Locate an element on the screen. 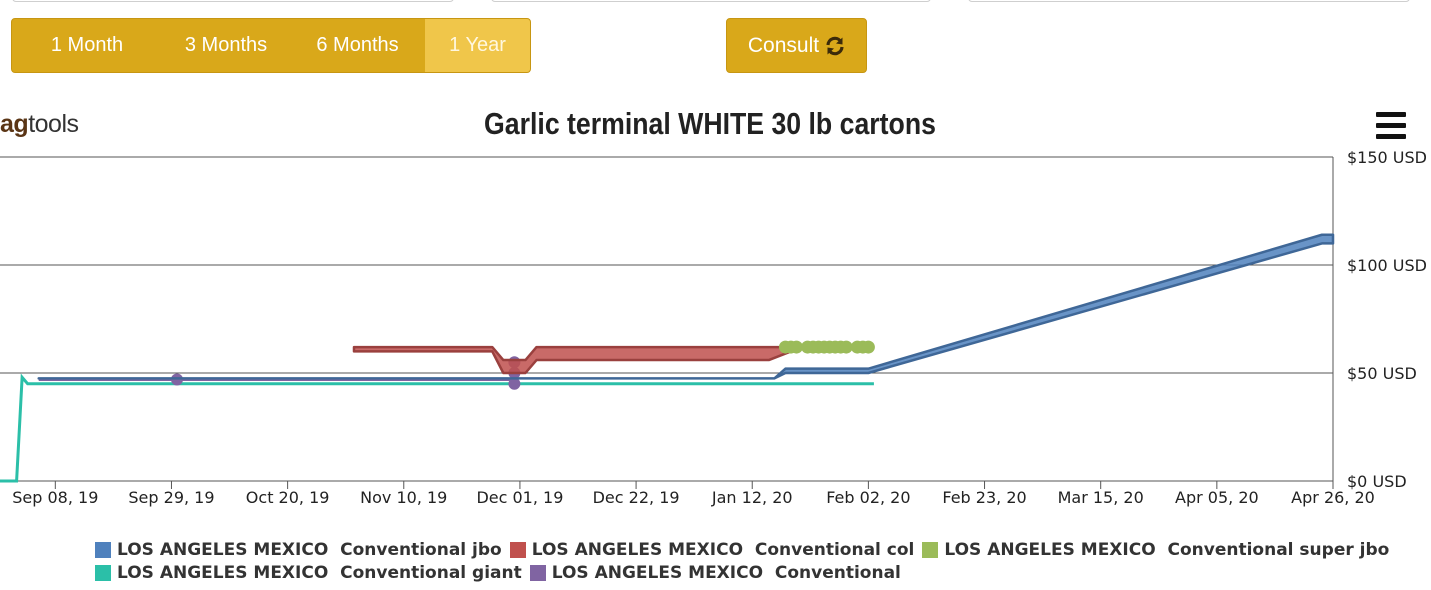  x-tick-label: Nov 10, 19 is located at coordinates (403, 497).